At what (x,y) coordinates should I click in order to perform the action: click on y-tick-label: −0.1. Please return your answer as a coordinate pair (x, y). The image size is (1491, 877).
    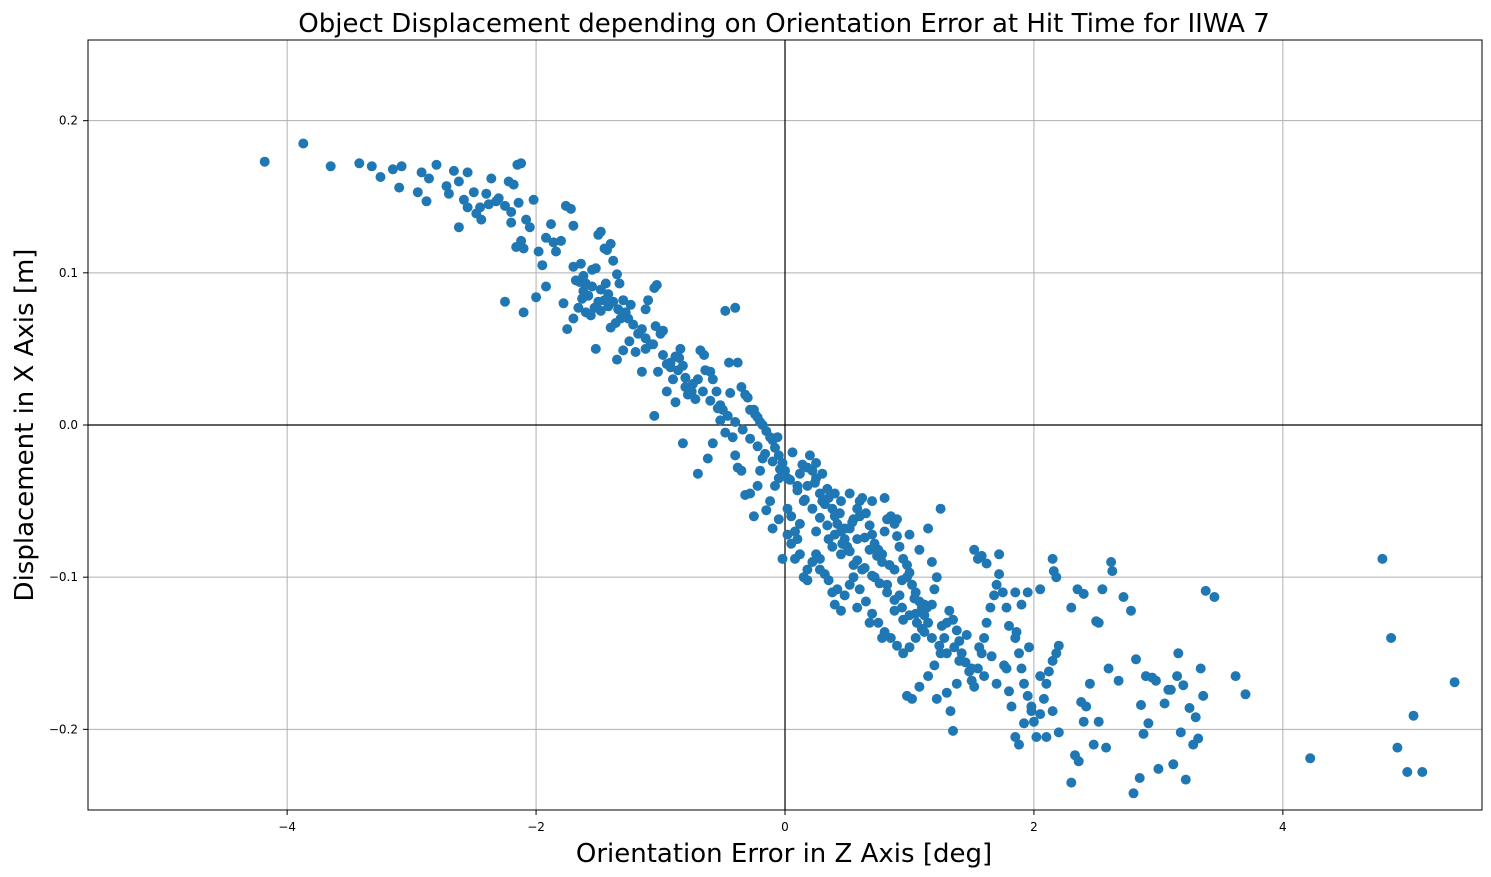
    Looking at the image, I should click on (63, 577).